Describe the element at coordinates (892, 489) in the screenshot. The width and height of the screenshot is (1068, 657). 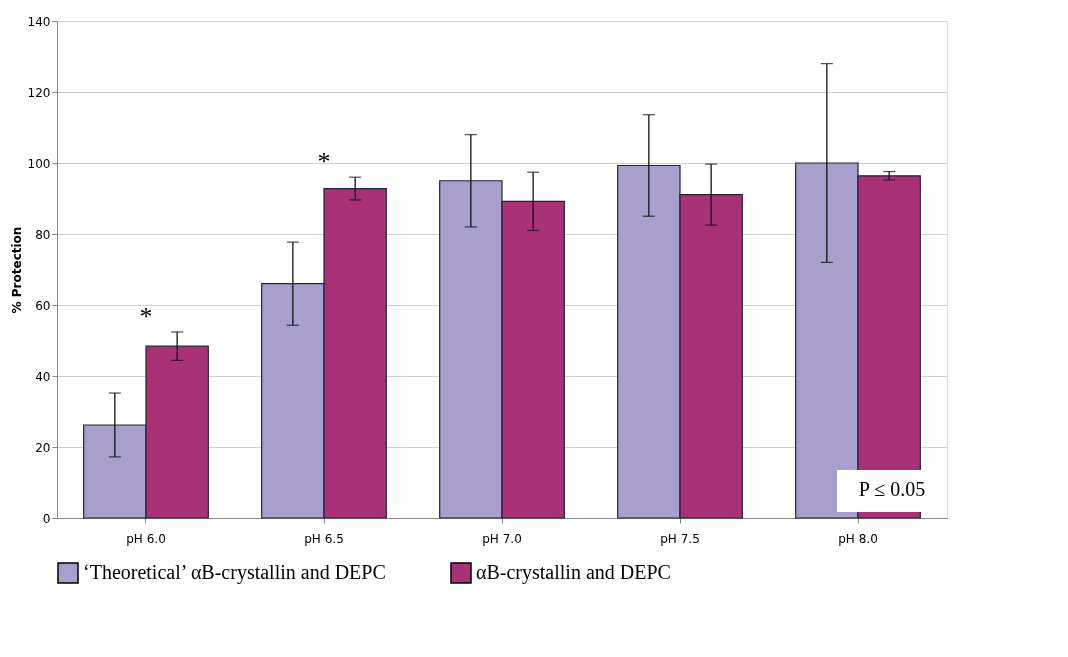
I see `annotation: P ≤ 0.05` at that location.